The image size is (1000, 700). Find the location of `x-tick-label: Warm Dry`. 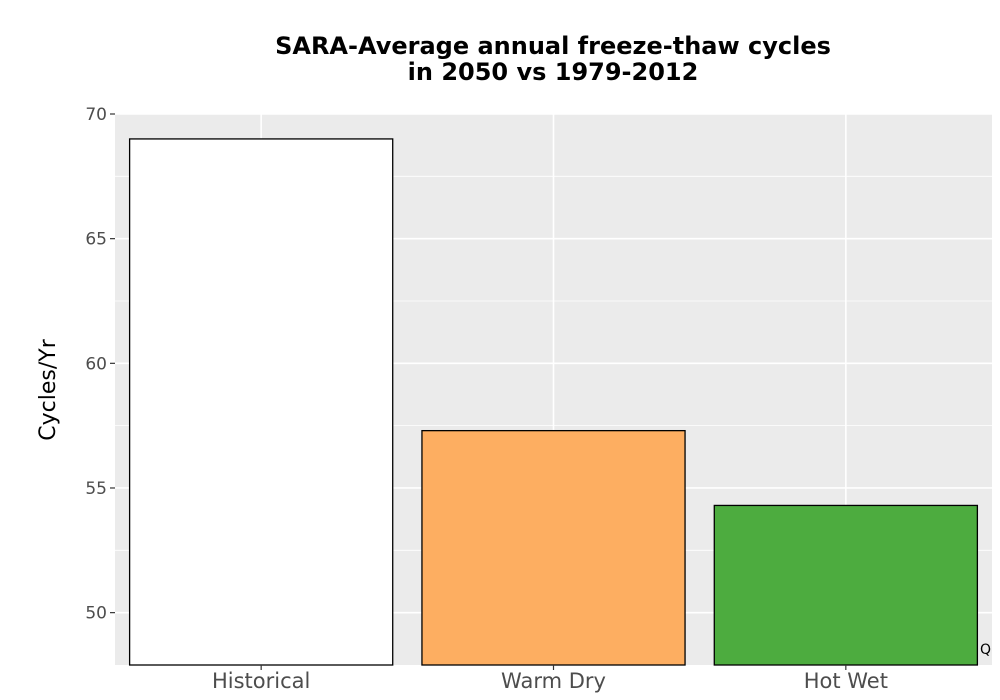

x-tick-label: Warm Dry is located at coordinates (553, 681).